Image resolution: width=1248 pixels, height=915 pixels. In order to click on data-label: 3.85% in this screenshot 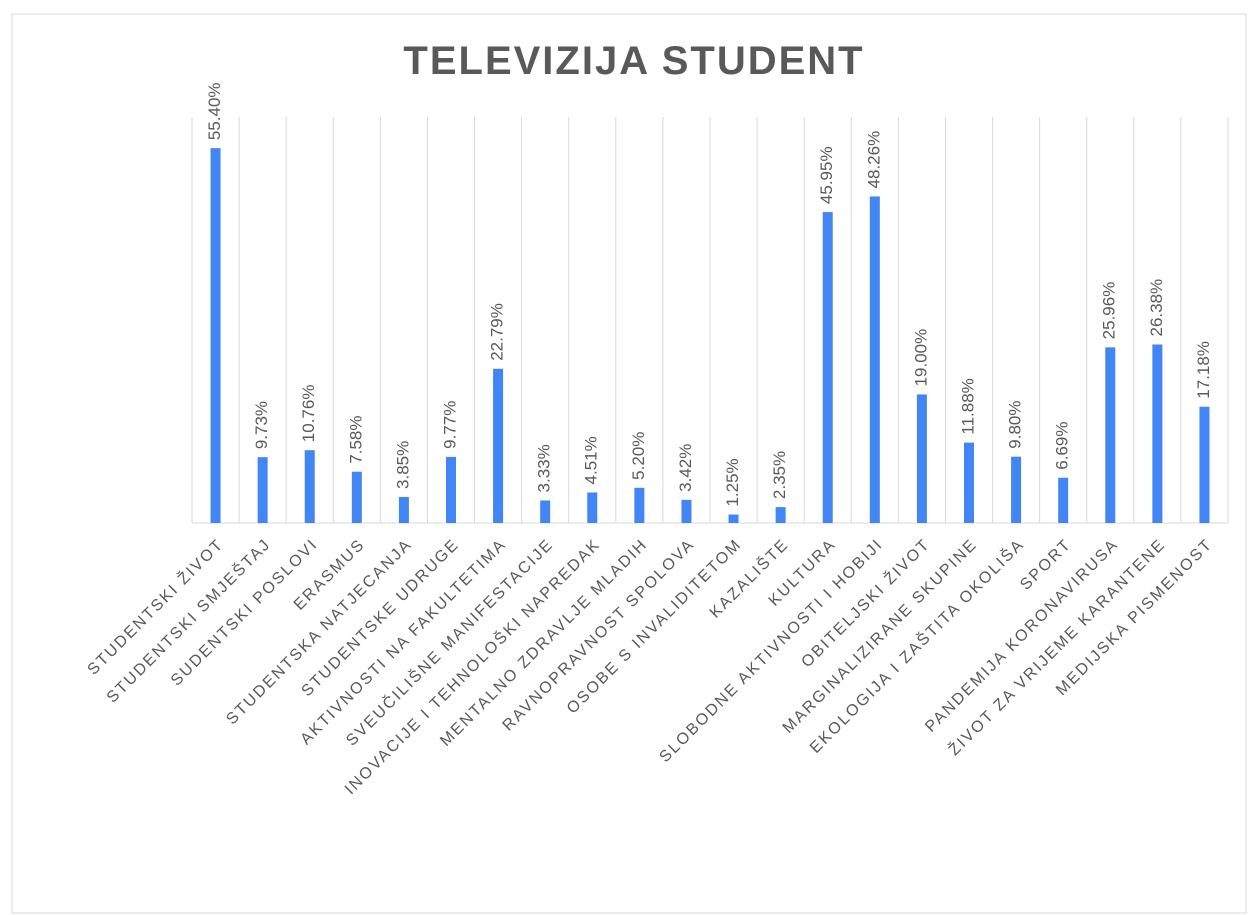, I will do `click(402, 465)`.